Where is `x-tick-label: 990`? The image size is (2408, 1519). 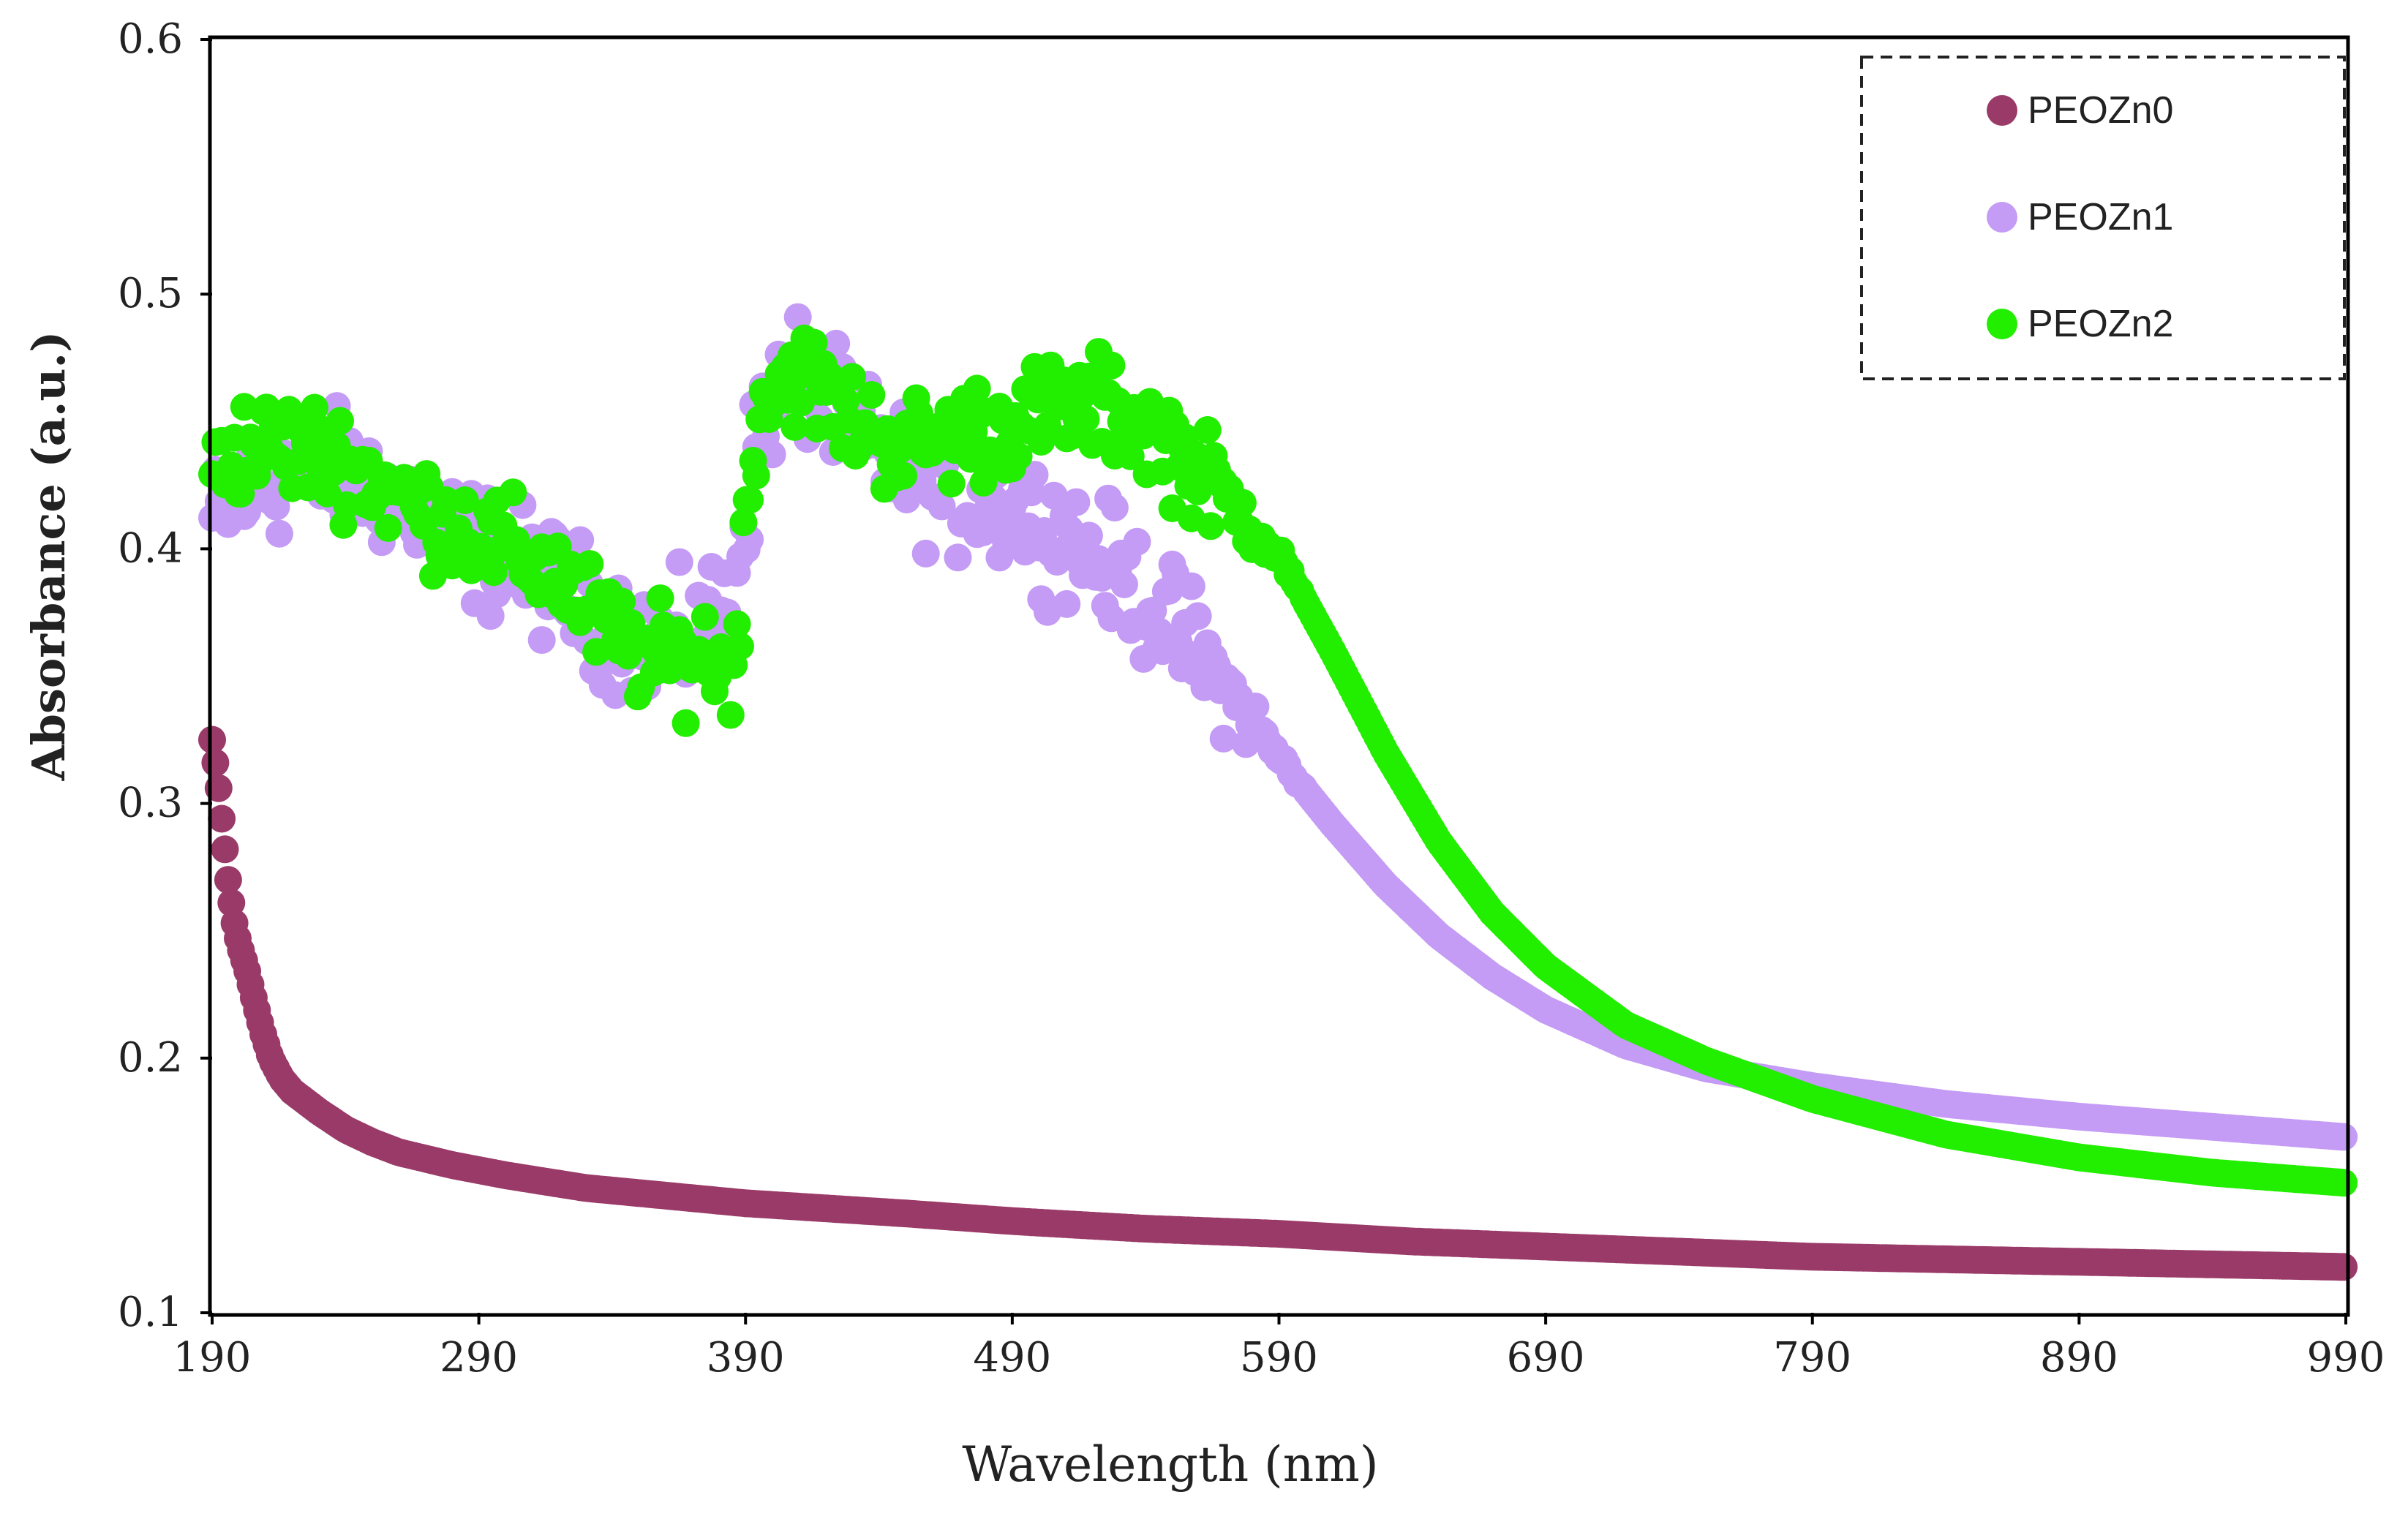
x-tick-label: 990 is located at coordinates (2346, 1358).